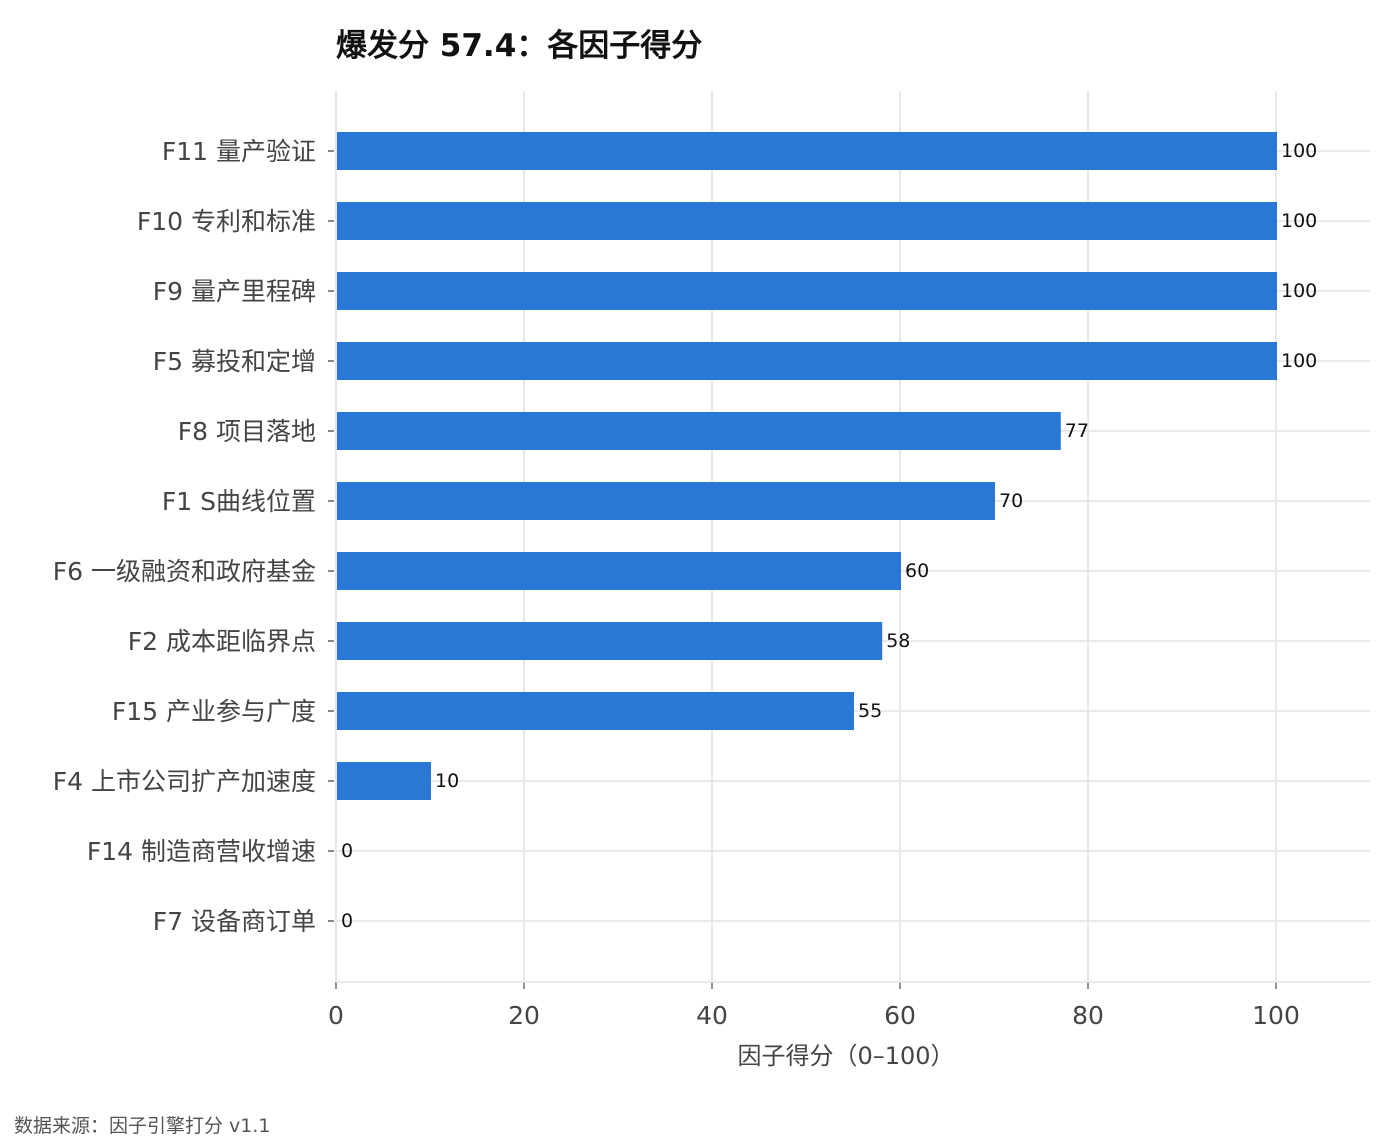 The width and height of the screenshot is (1400, 1144). I want to click on y-tick-label: F15 产业参与广度, so click(214, 711).